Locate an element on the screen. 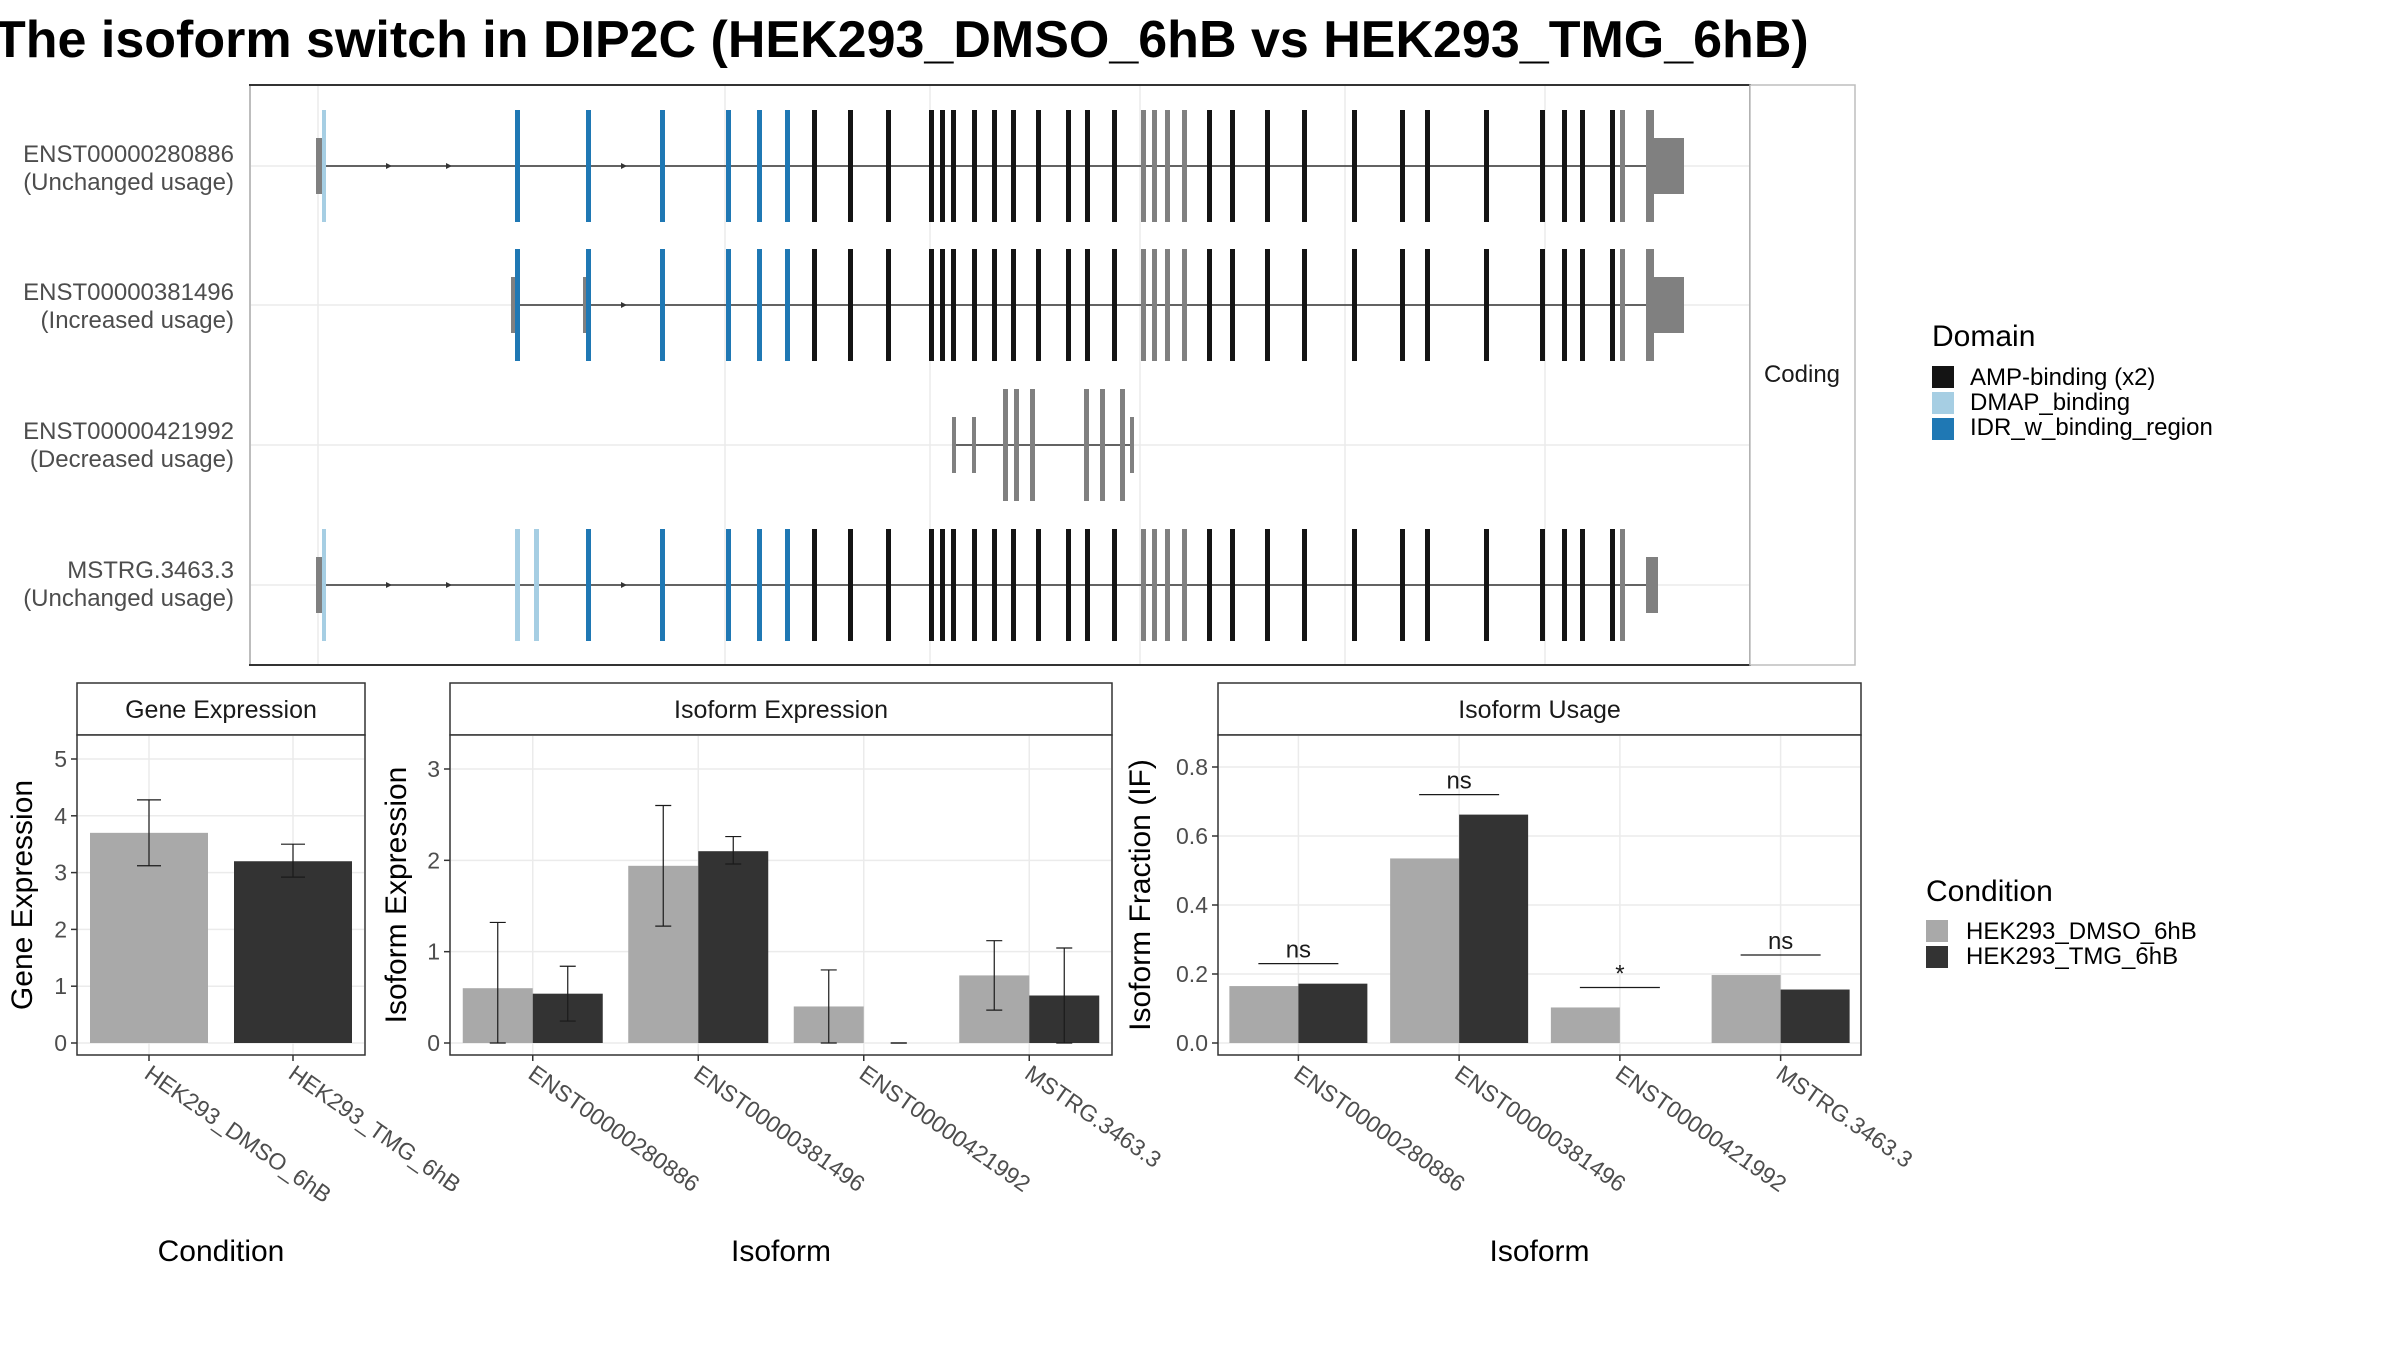  transcript-label-3-id: ENST00000421992 is located at coordinates (128, 431).